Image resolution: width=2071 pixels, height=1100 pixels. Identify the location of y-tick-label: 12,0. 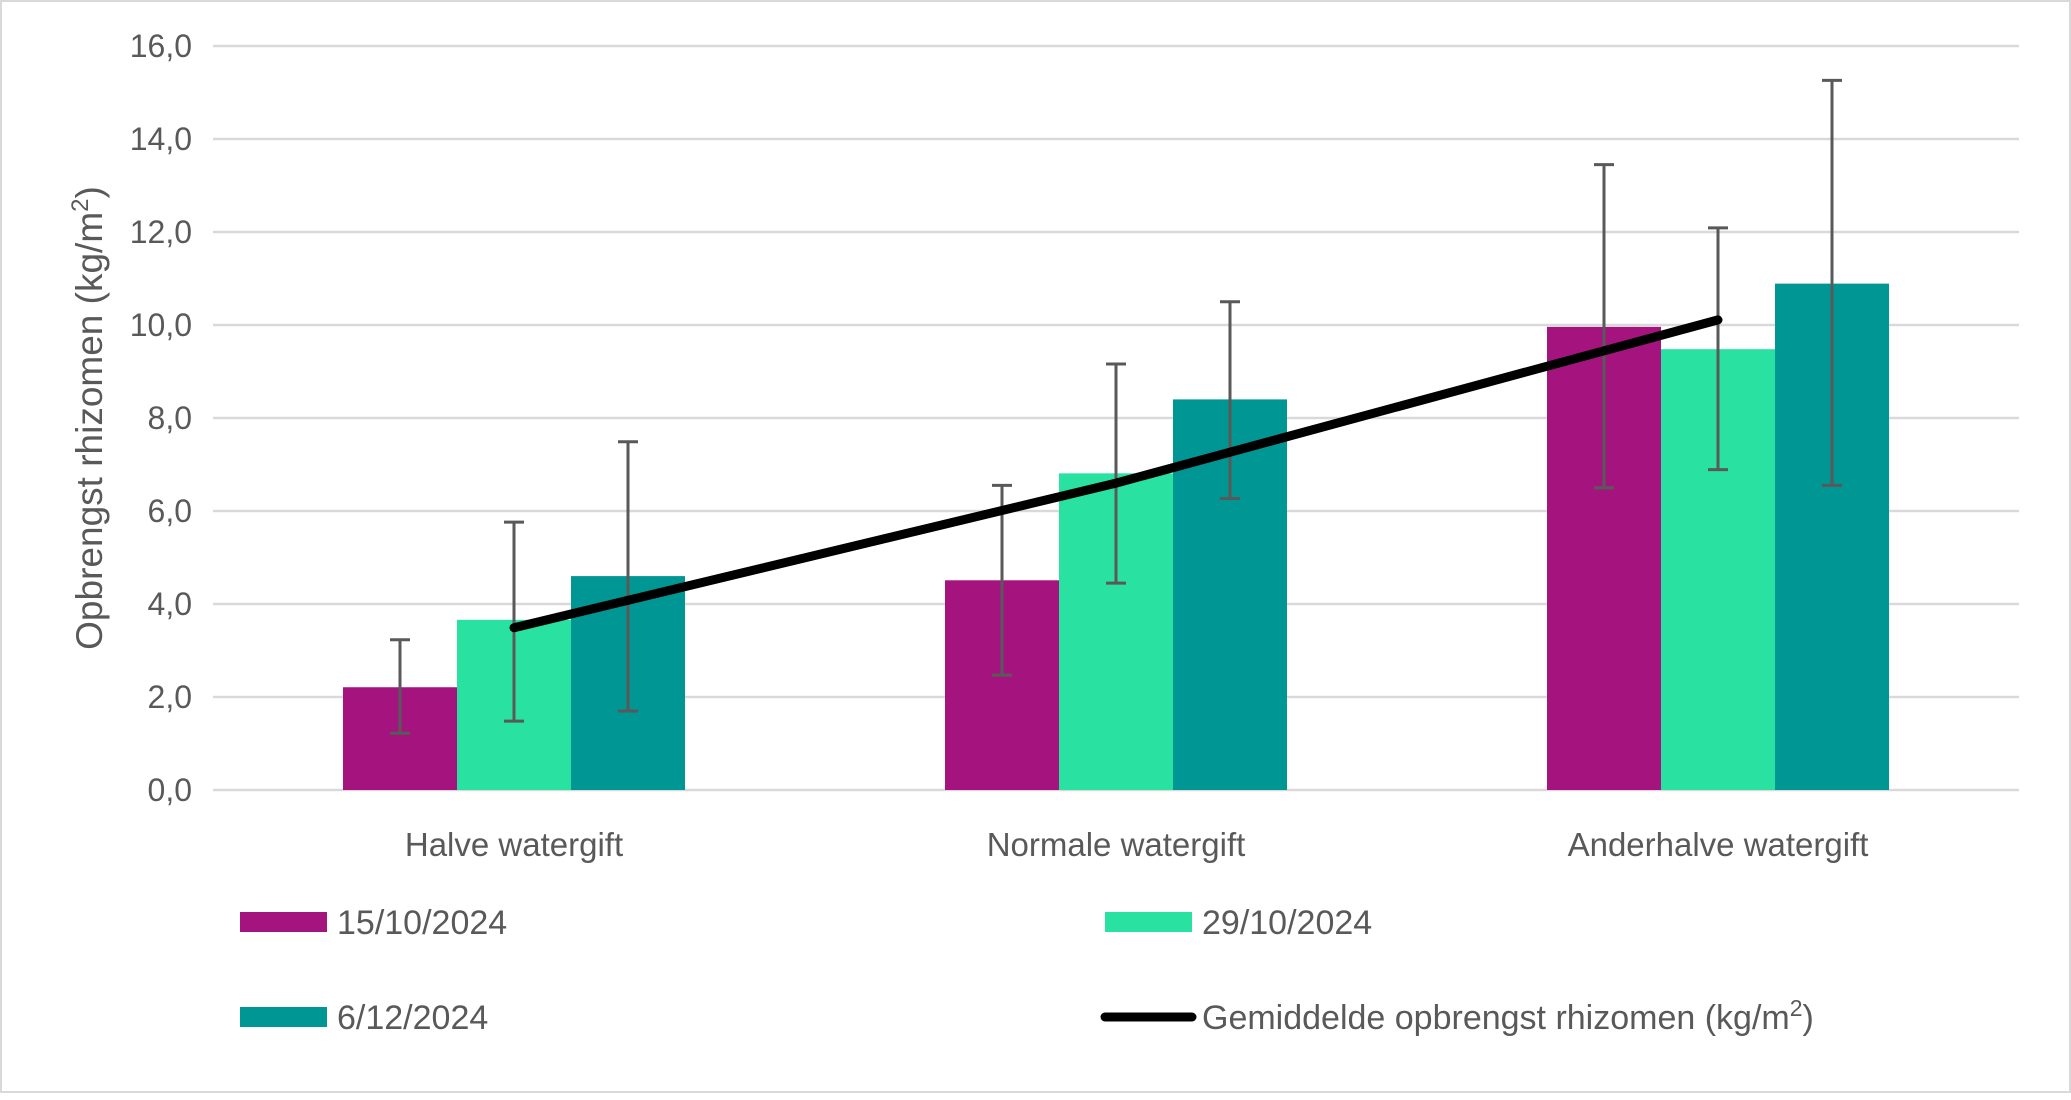
(161, 232).